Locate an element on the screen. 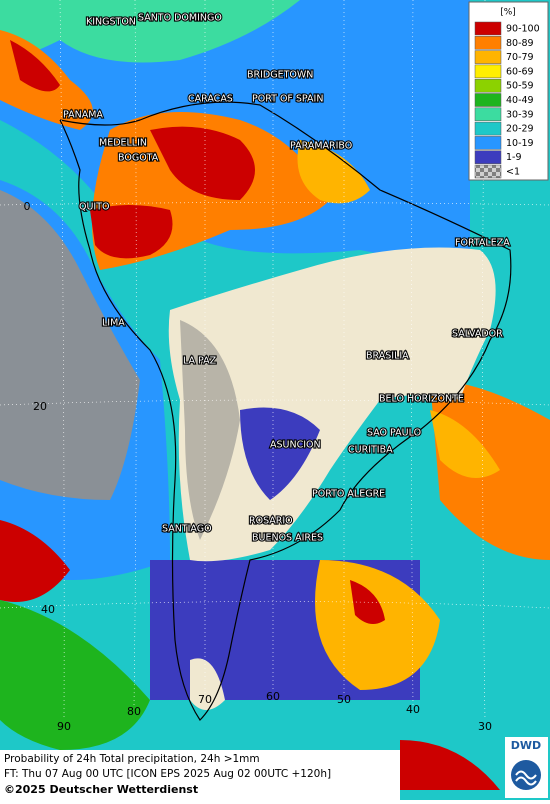 Image resolution: width=550 pixels, height=804 pixels. city-label: PORTO ALEGRE is located at coordinates (348, 494).